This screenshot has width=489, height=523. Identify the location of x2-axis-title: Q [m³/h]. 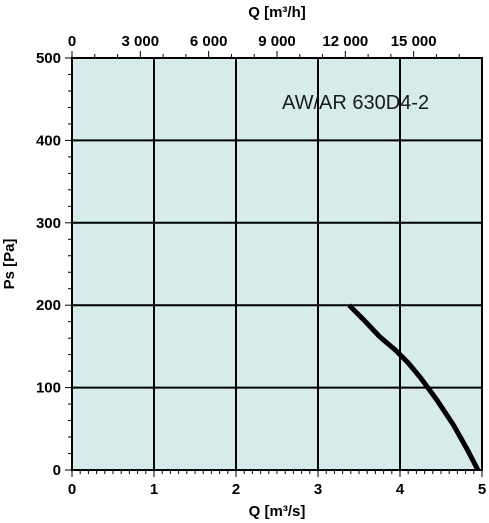
(277, 12).